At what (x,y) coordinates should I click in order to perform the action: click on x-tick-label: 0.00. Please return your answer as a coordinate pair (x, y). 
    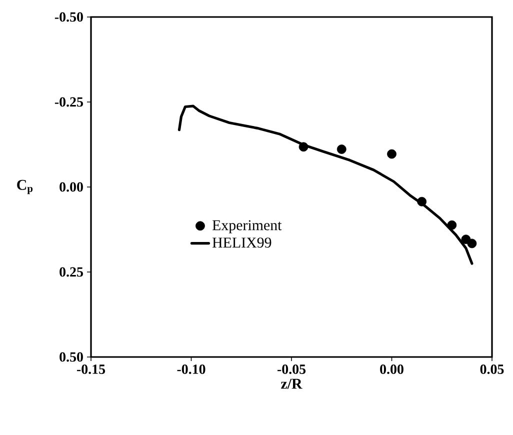
    Looking at the image, I should click on (392, 369).